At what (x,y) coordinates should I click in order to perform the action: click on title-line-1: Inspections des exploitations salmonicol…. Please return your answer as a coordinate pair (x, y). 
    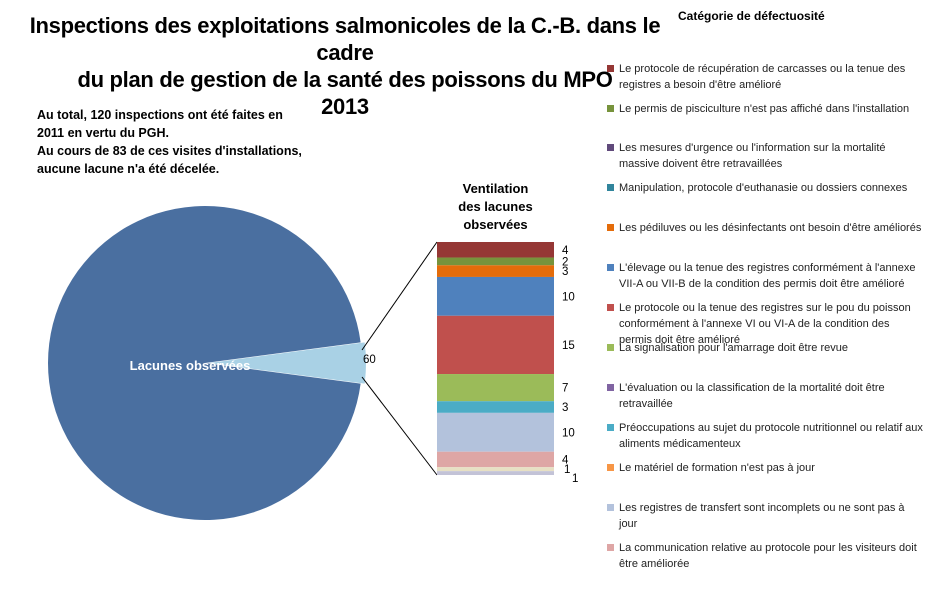
    Looking at the image, I should click on (345, 39).